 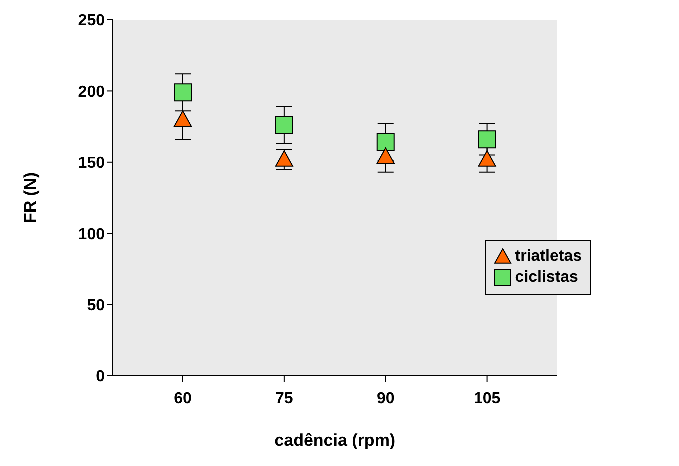 I want to click on y-tick-label: 150, so click(x=92, y=163).